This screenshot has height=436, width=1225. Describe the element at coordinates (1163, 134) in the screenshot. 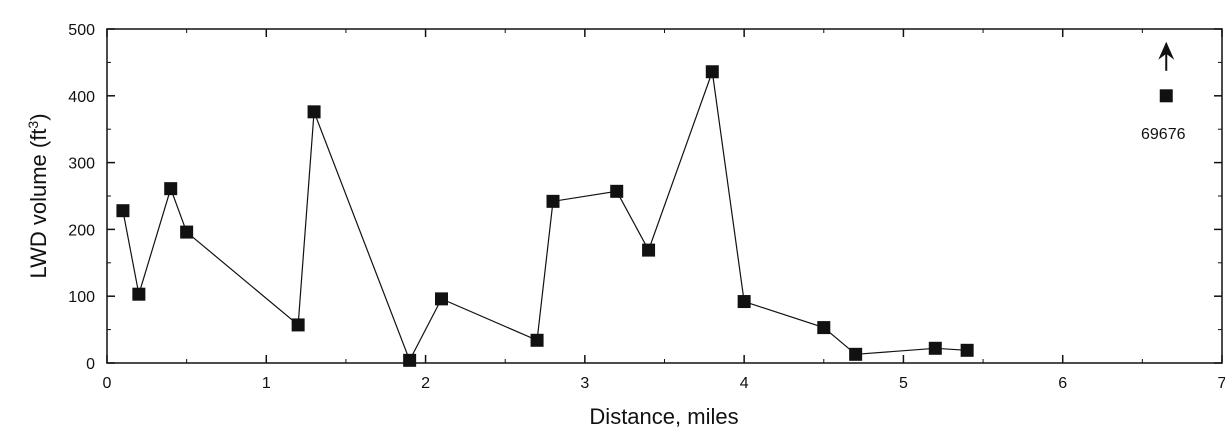

I see `outlier-label: 69676` at that location.